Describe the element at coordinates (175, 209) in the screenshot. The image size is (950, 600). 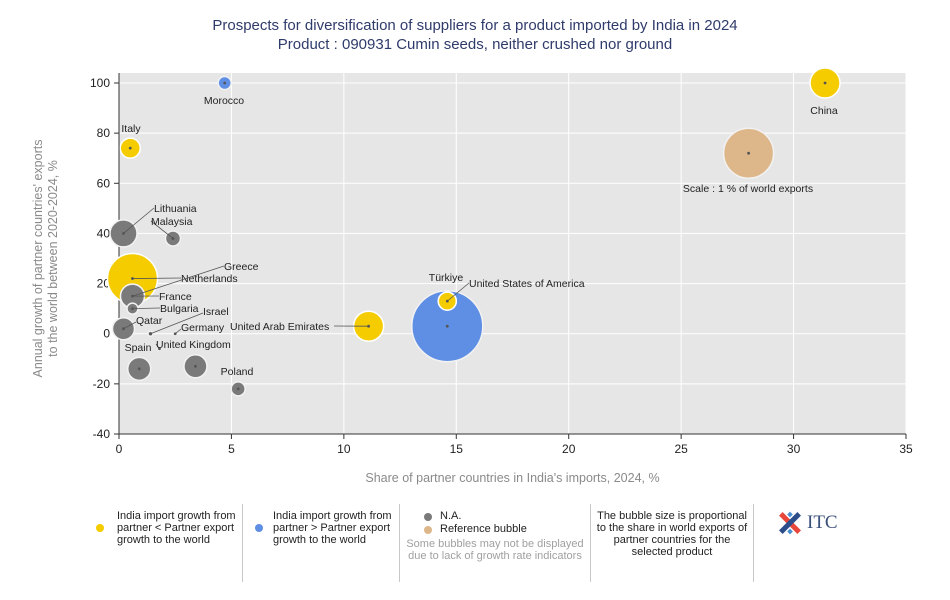
I see `bubble-label: Lithuania` at that location.